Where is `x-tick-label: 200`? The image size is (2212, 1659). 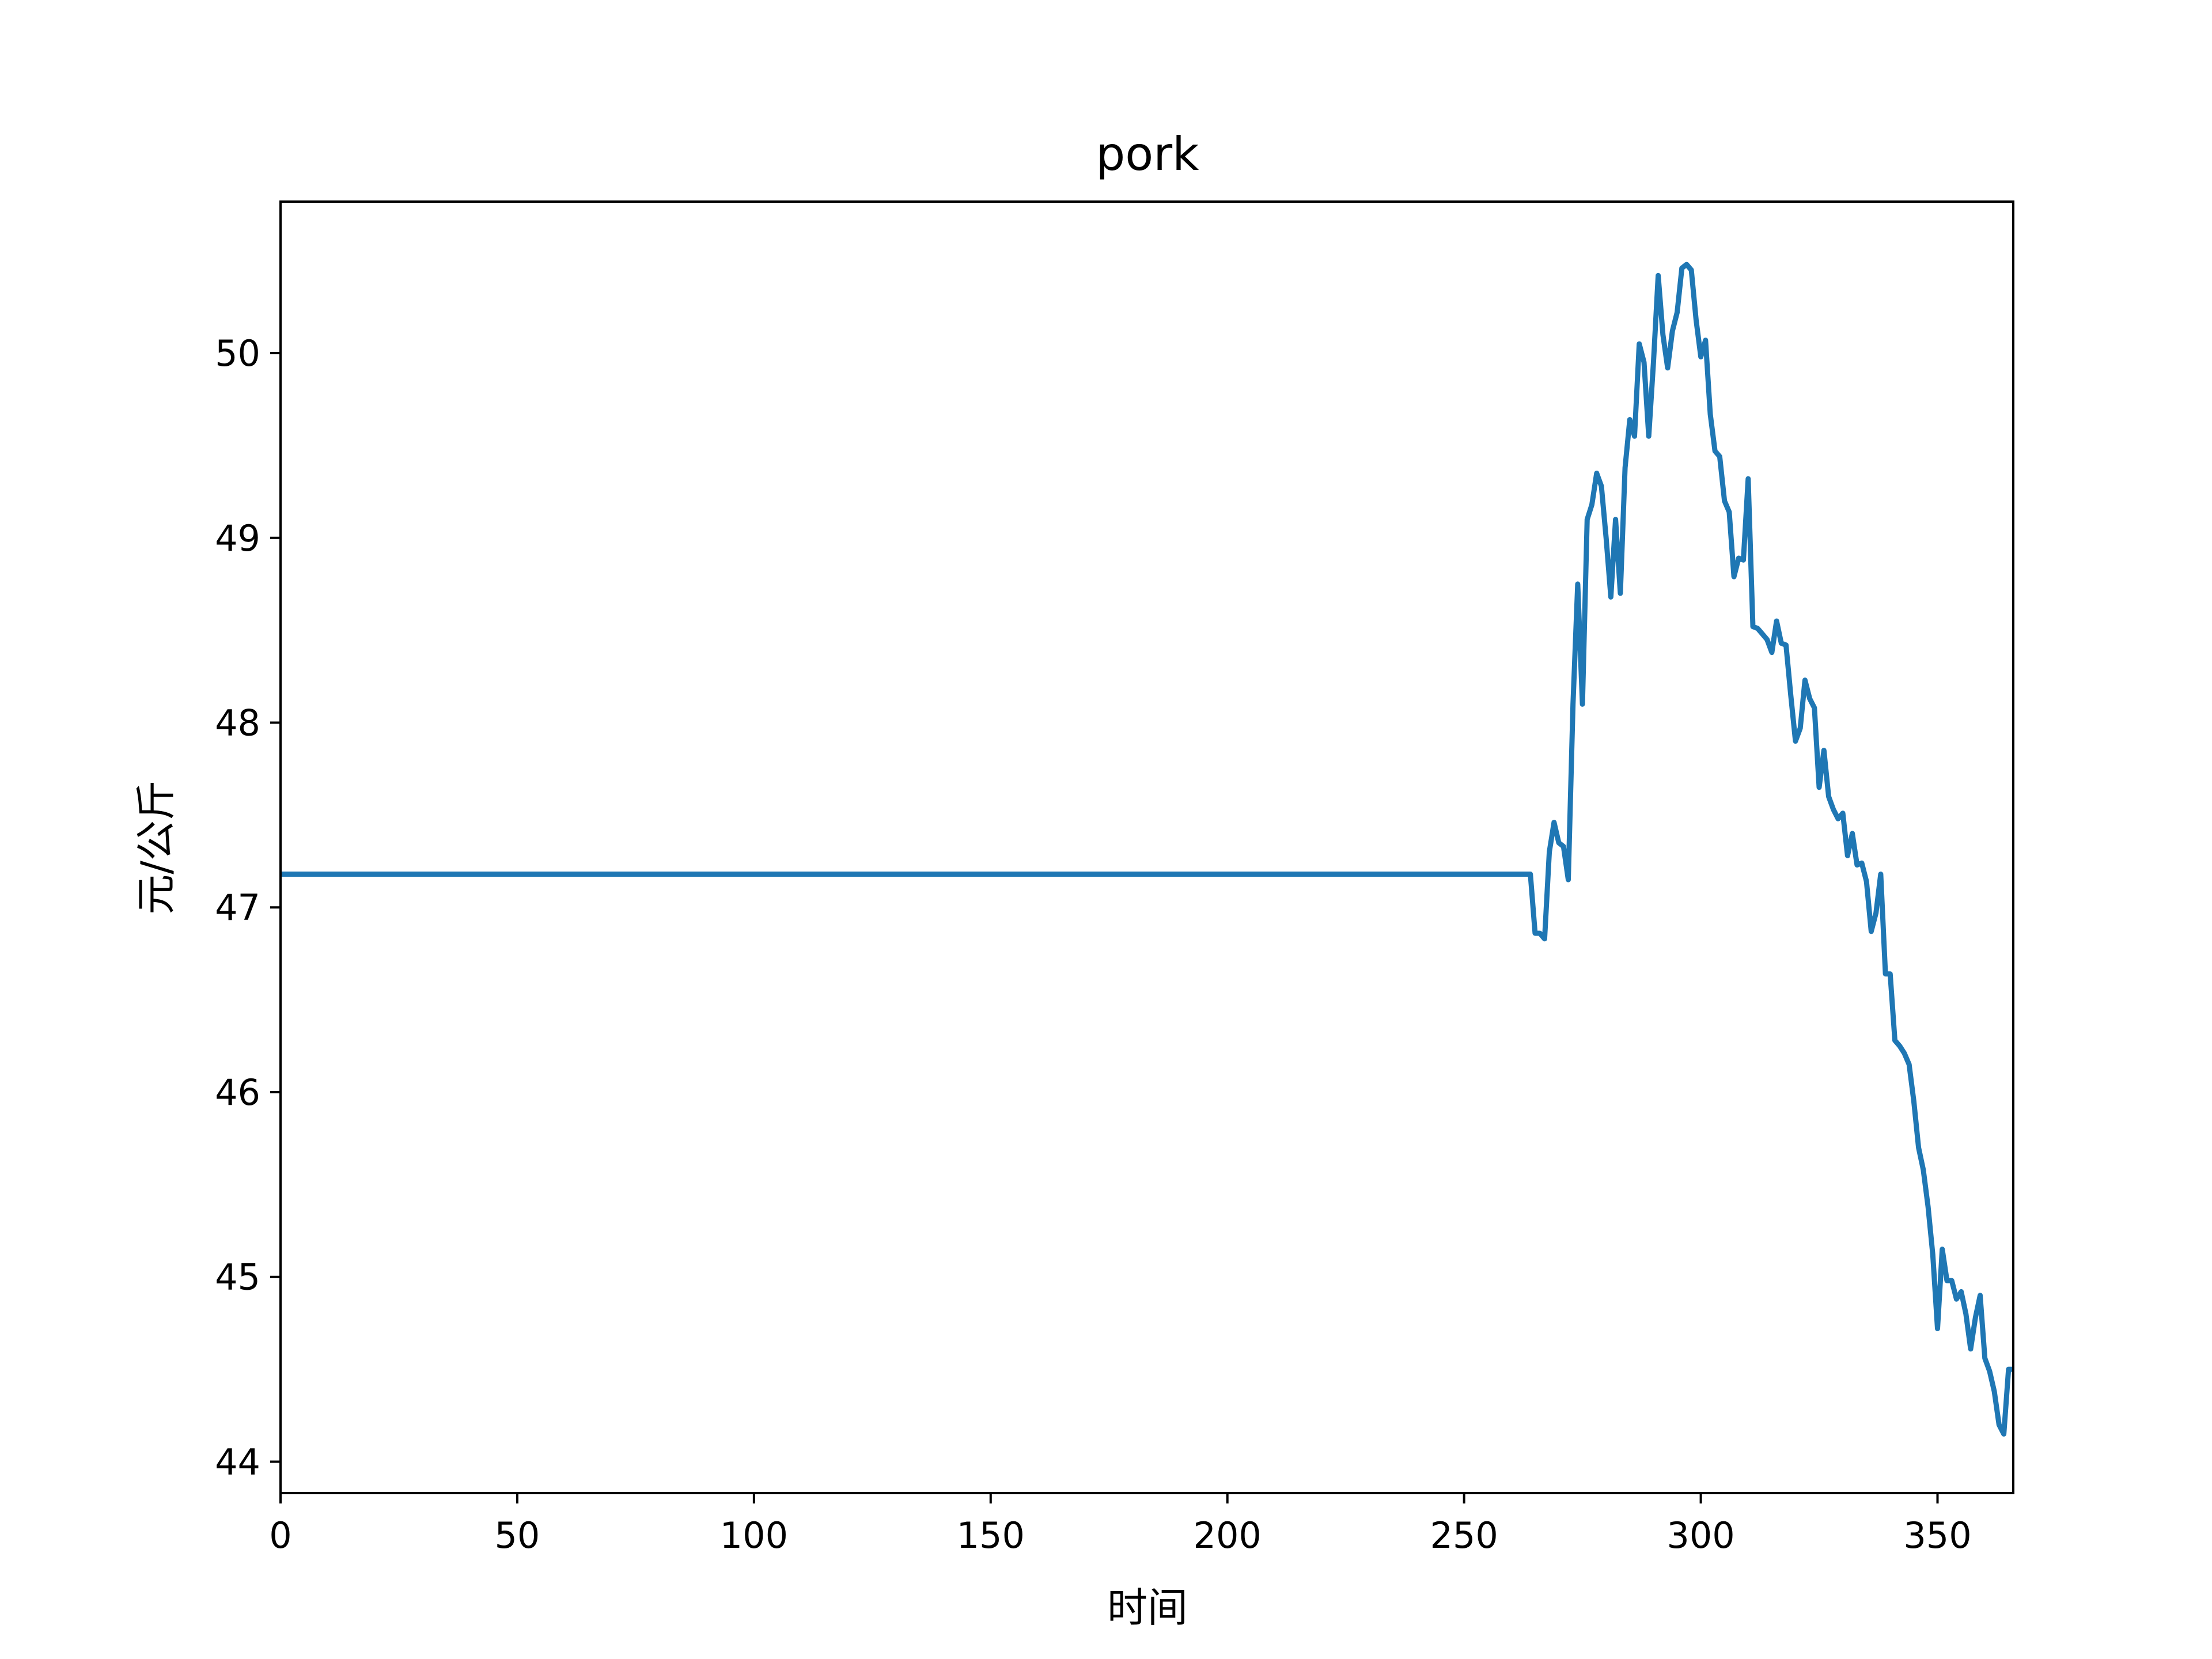
x-tick-label: 200 is located at coordinates (1228, 1535).